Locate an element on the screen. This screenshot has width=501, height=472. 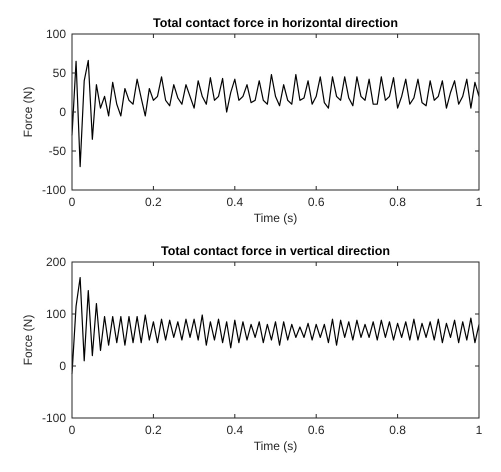
chart-title: Total contact force in vertical direction is located at coordinates (275, 251).